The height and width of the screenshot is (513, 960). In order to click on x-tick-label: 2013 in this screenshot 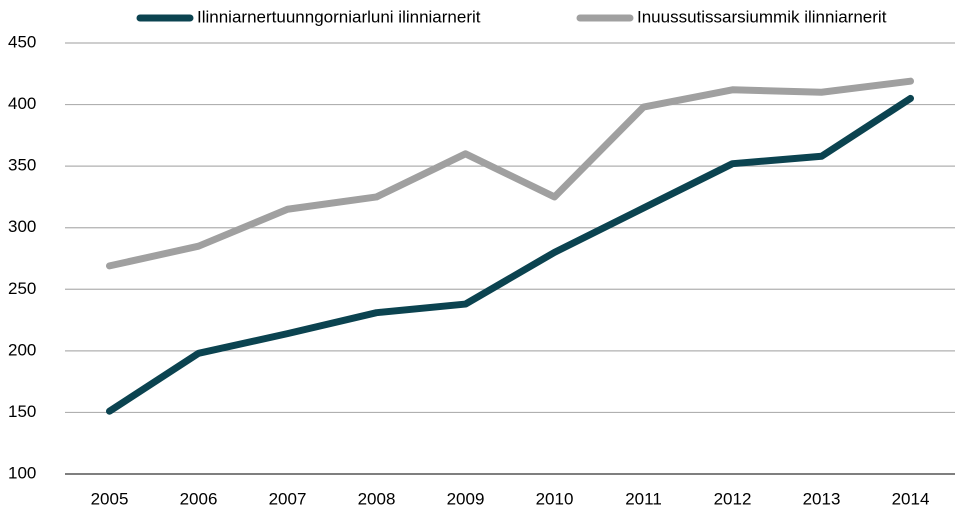, I will do `click(822, 498)`.